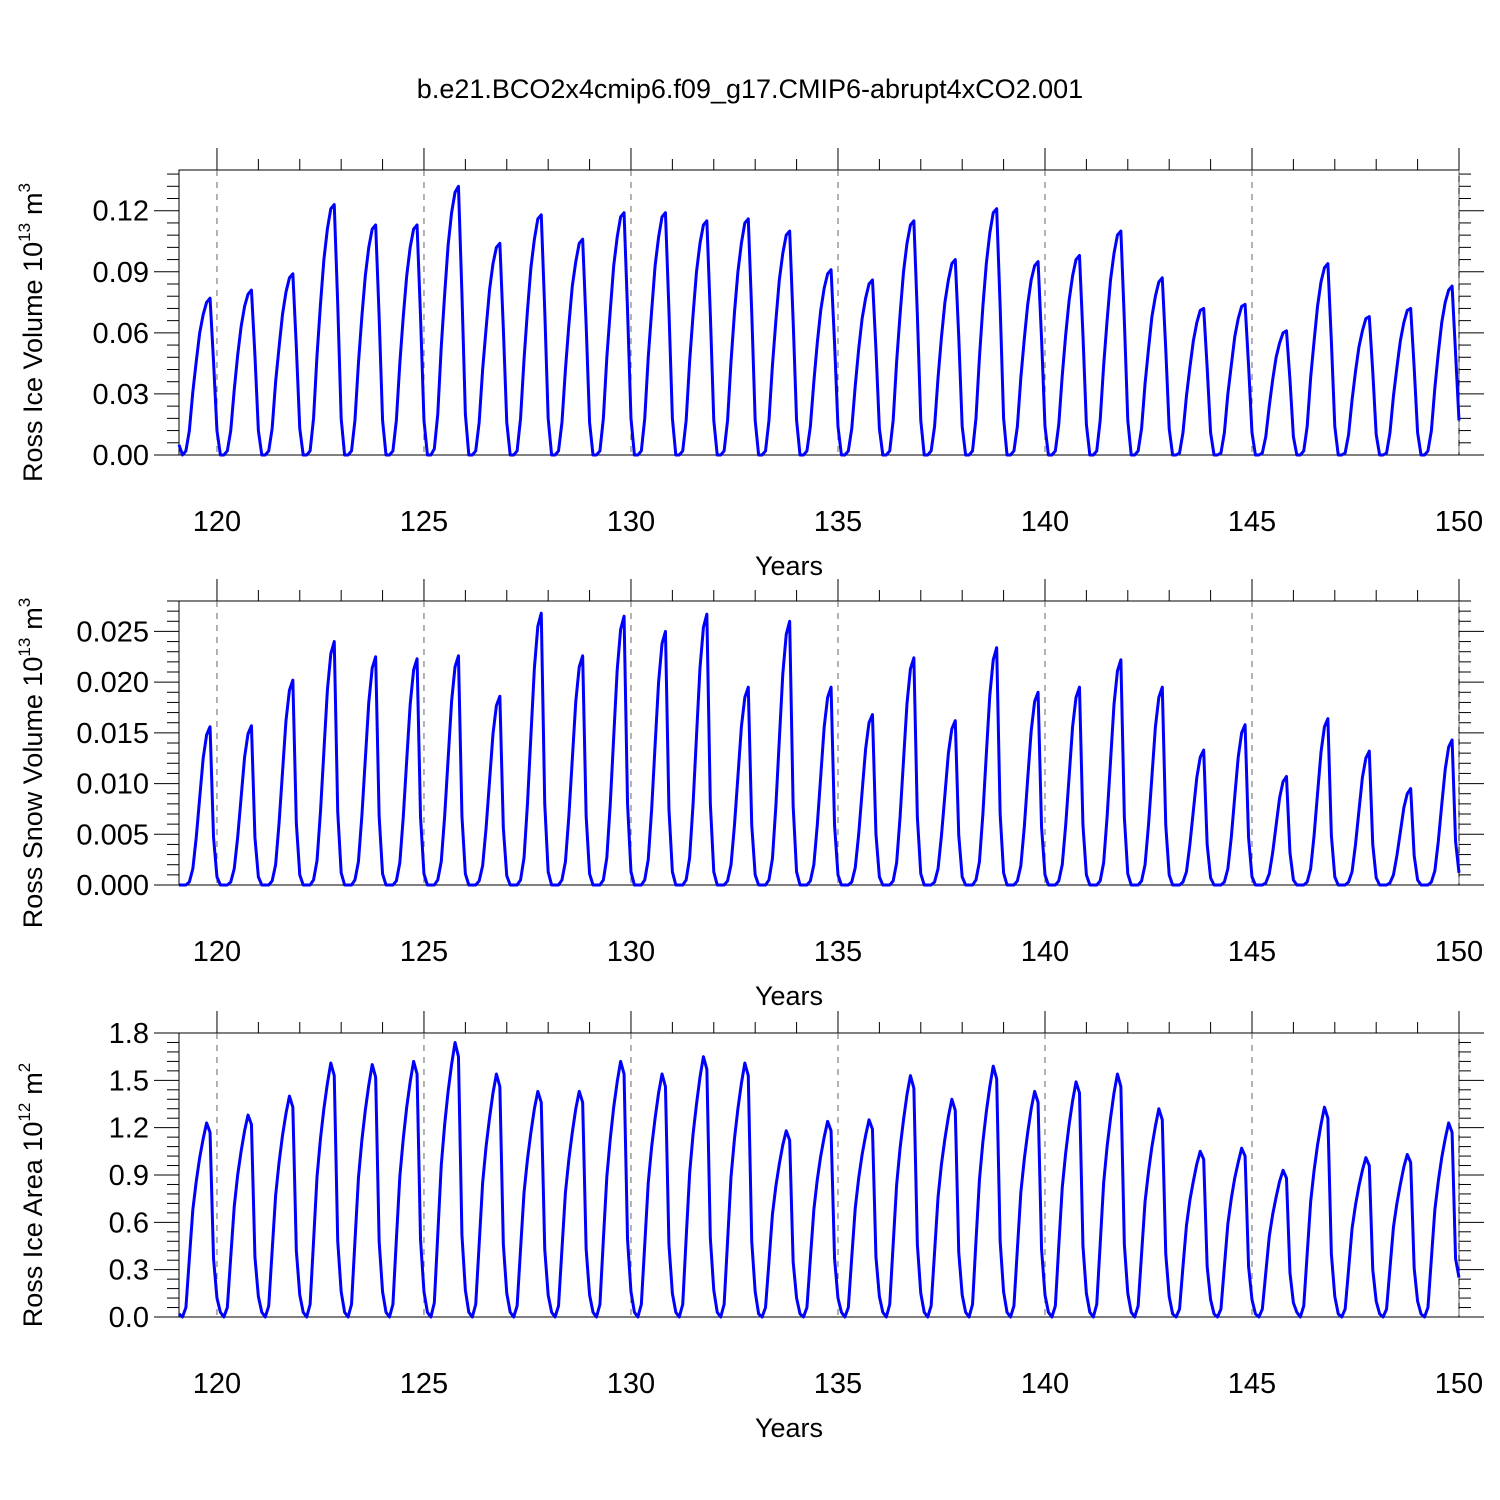 The height and width of the screenshot is (1500, 1500). What do you see at coordinates (129, 1034) in the screenshot?
I see `y-tick-label: 1.8` at bounding box center [129, 1034].